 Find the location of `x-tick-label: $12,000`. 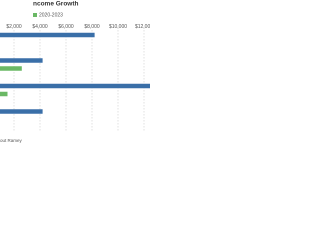

x-tick-label: $12,000 is located at coordinates (142, 27).